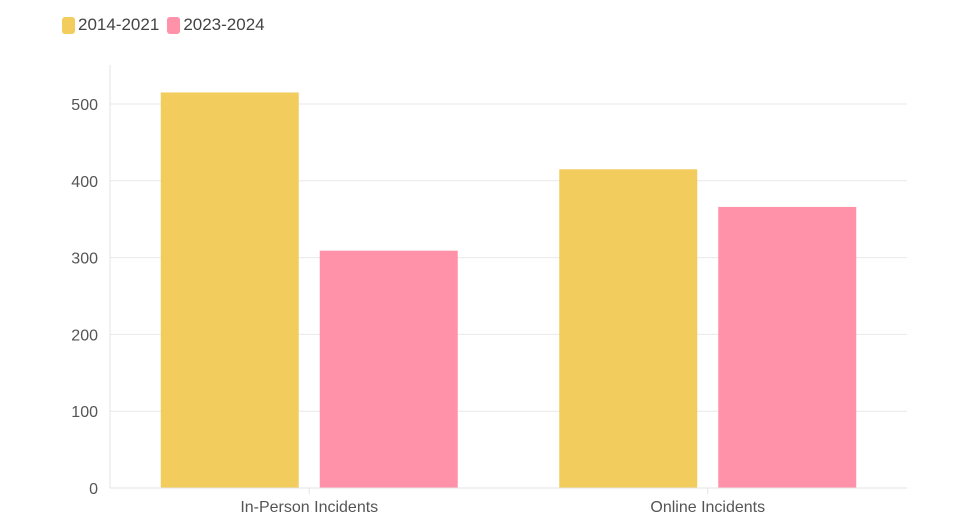  I want to click on chart-legend: 2014-2021 2023-2024, so click(167, 25).